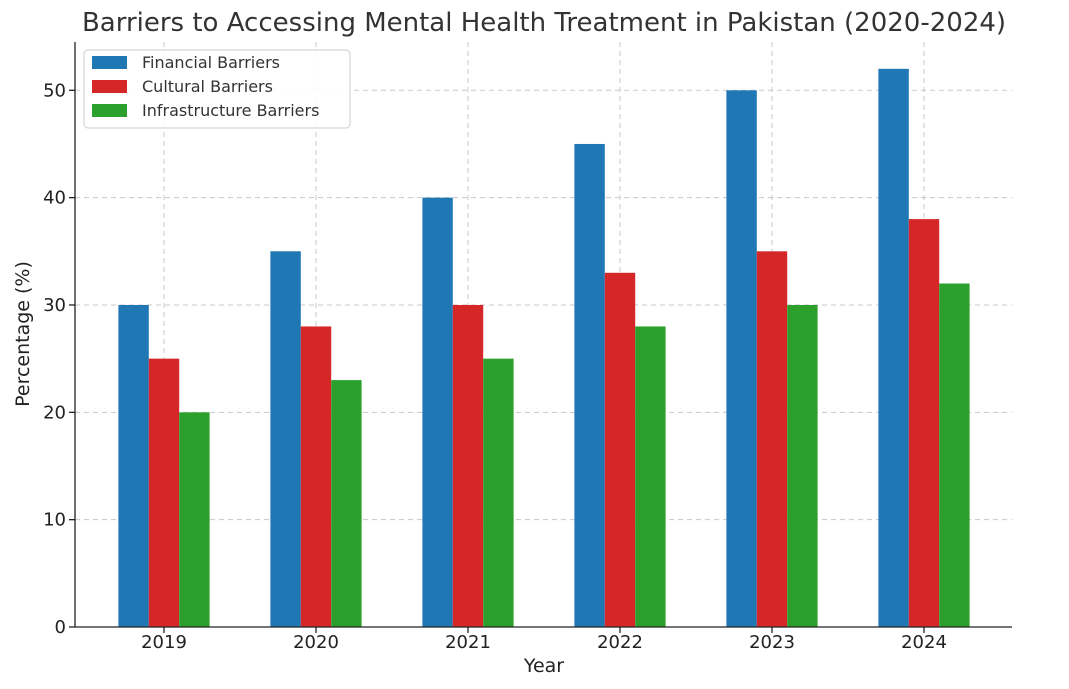 The width and height of the screenshot is (1069, 689). Describe the element at coordinates (772, 642) in the screenshot. I see `x-tick-label: 2023` at that location.